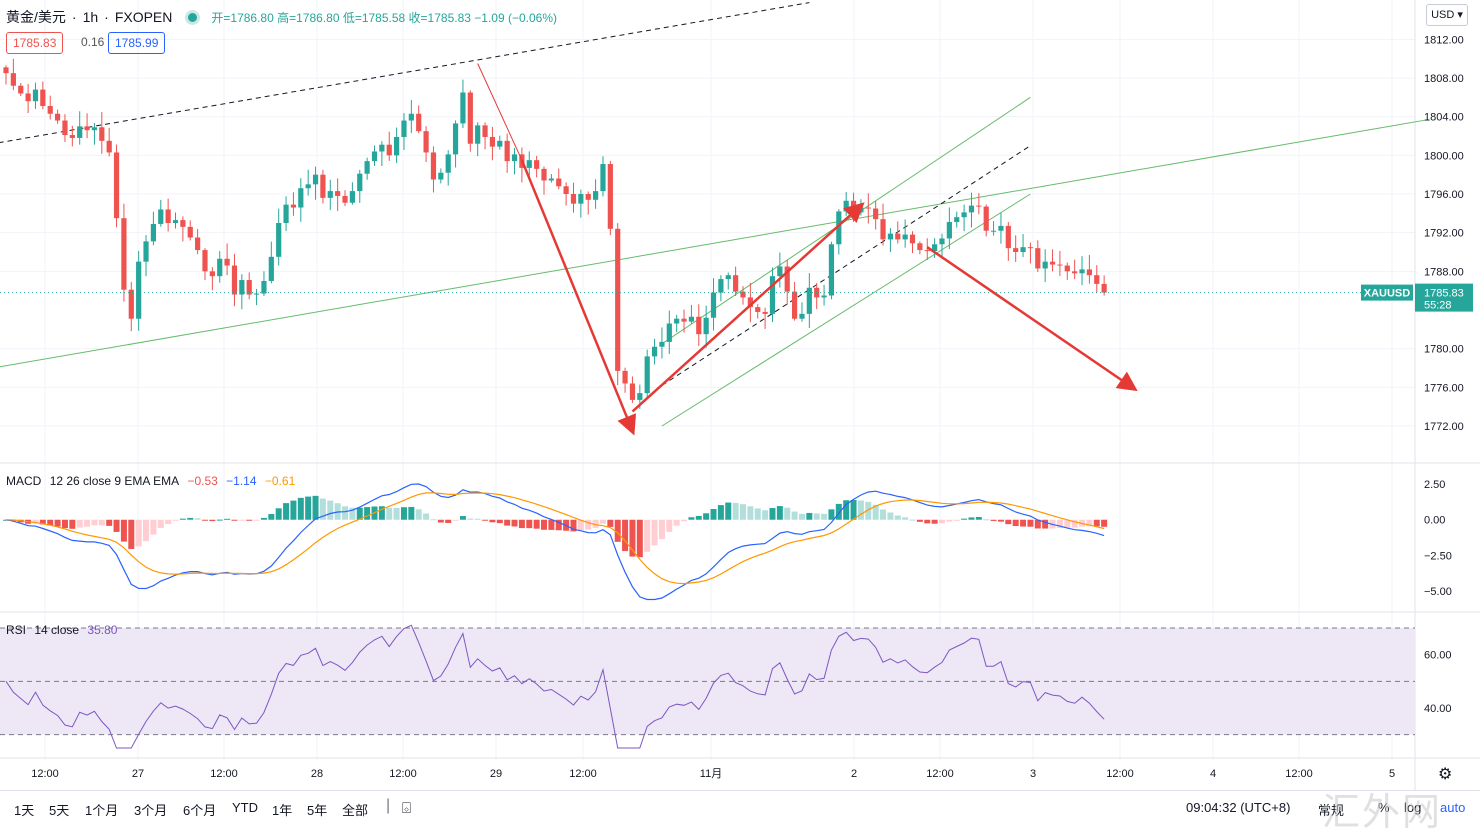  Describe the element at coordinates (200, 810) in the screenshot. I see `range-6m-button: 6个月` at that location.